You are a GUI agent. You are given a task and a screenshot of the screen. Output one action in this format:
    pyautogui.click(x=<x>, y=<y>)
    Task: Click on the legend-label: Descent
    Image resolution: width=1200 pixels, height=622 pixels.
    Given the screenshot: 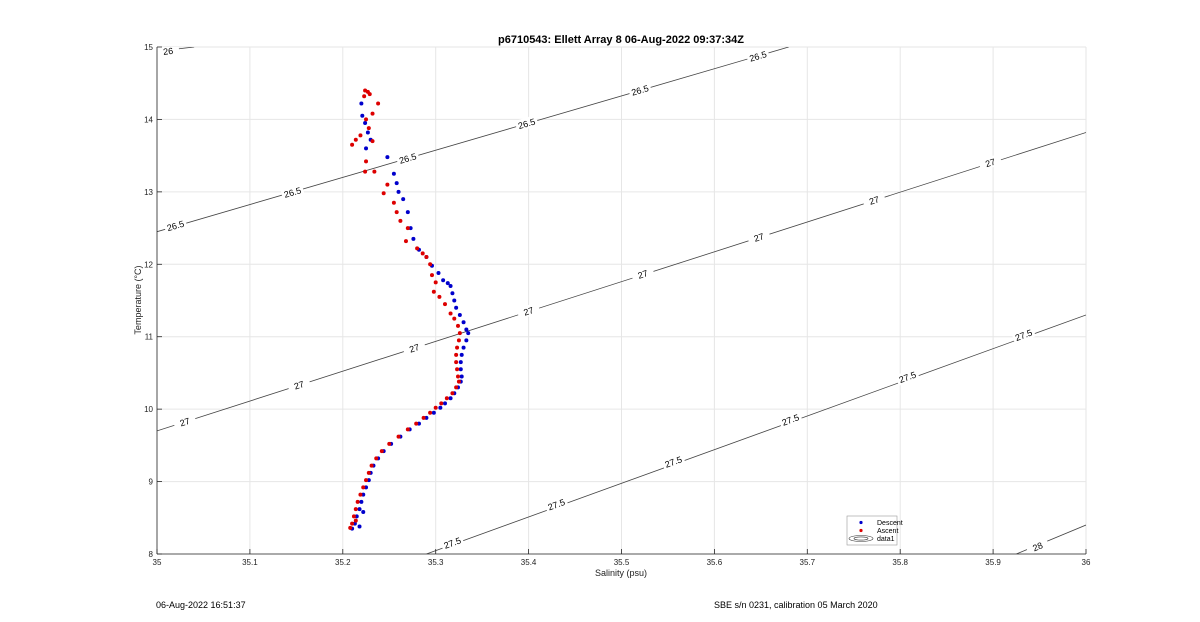 What is the action you would take?
    pyautogui.click(x=890, y=523)
    